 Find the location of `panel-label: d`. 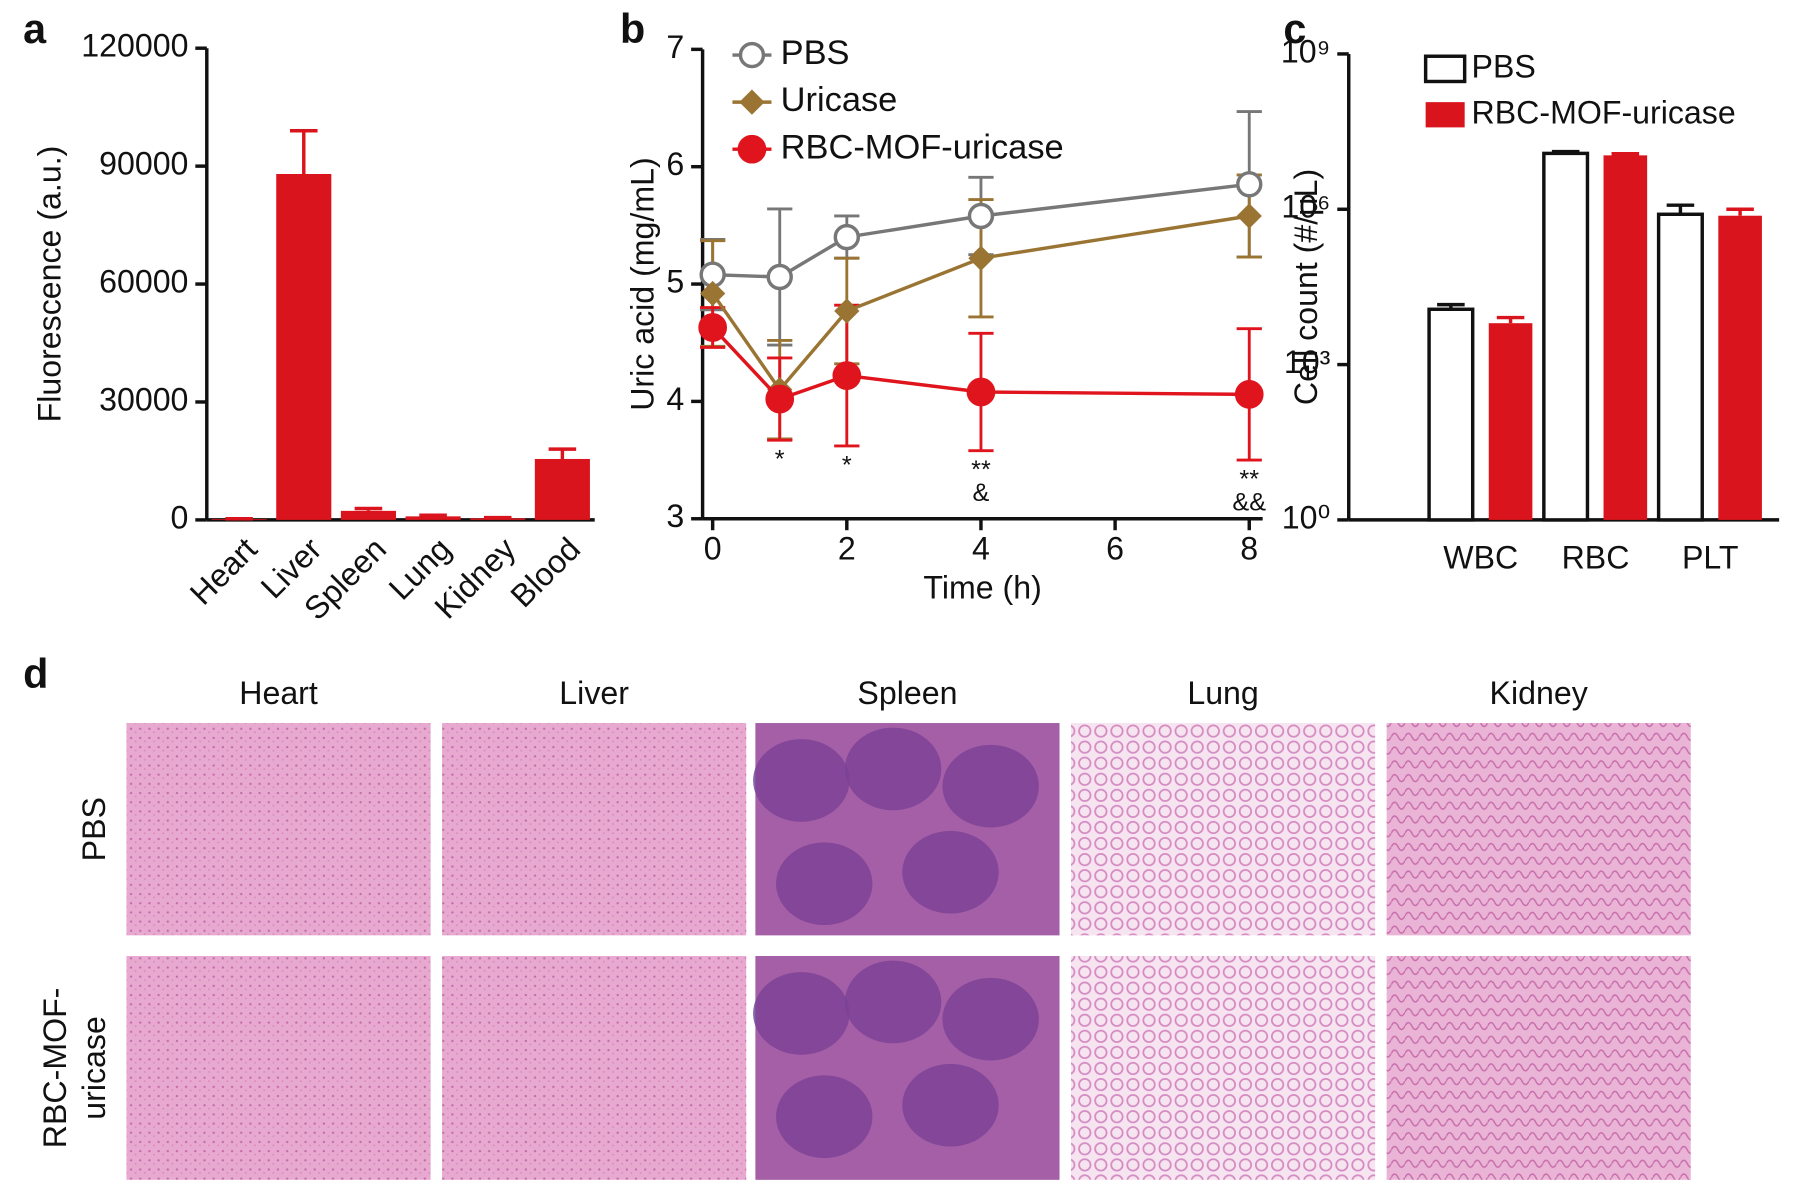

panel-label: d is located at coordinates (35, 674).